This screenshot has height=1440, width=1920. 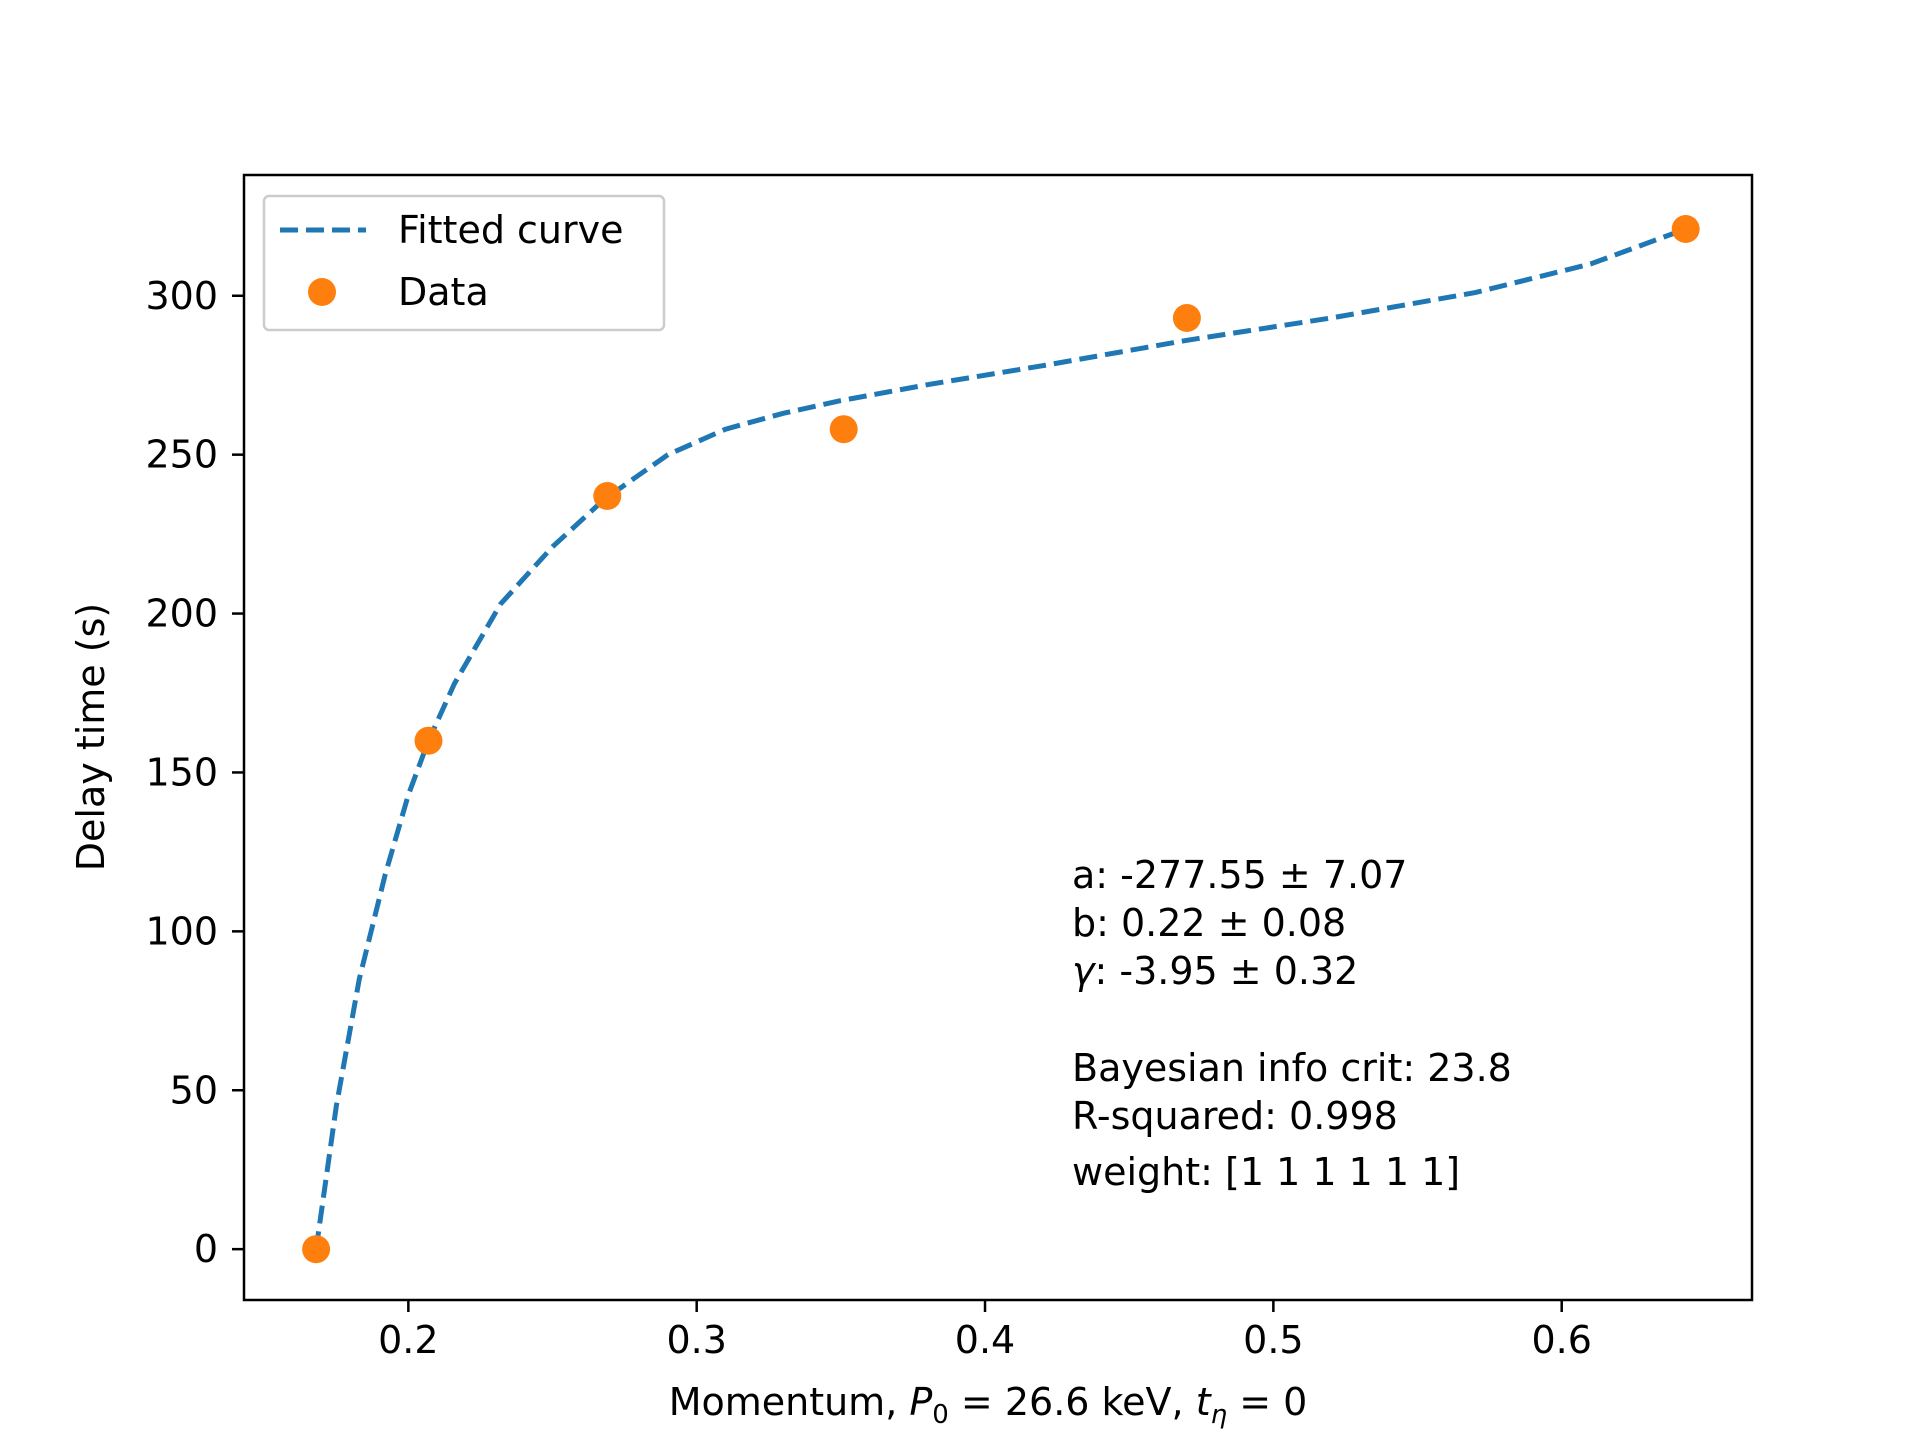 I want to click on fit-annotation-line: b: 0.22 ± 0.08, so click(x=1209, y=923).